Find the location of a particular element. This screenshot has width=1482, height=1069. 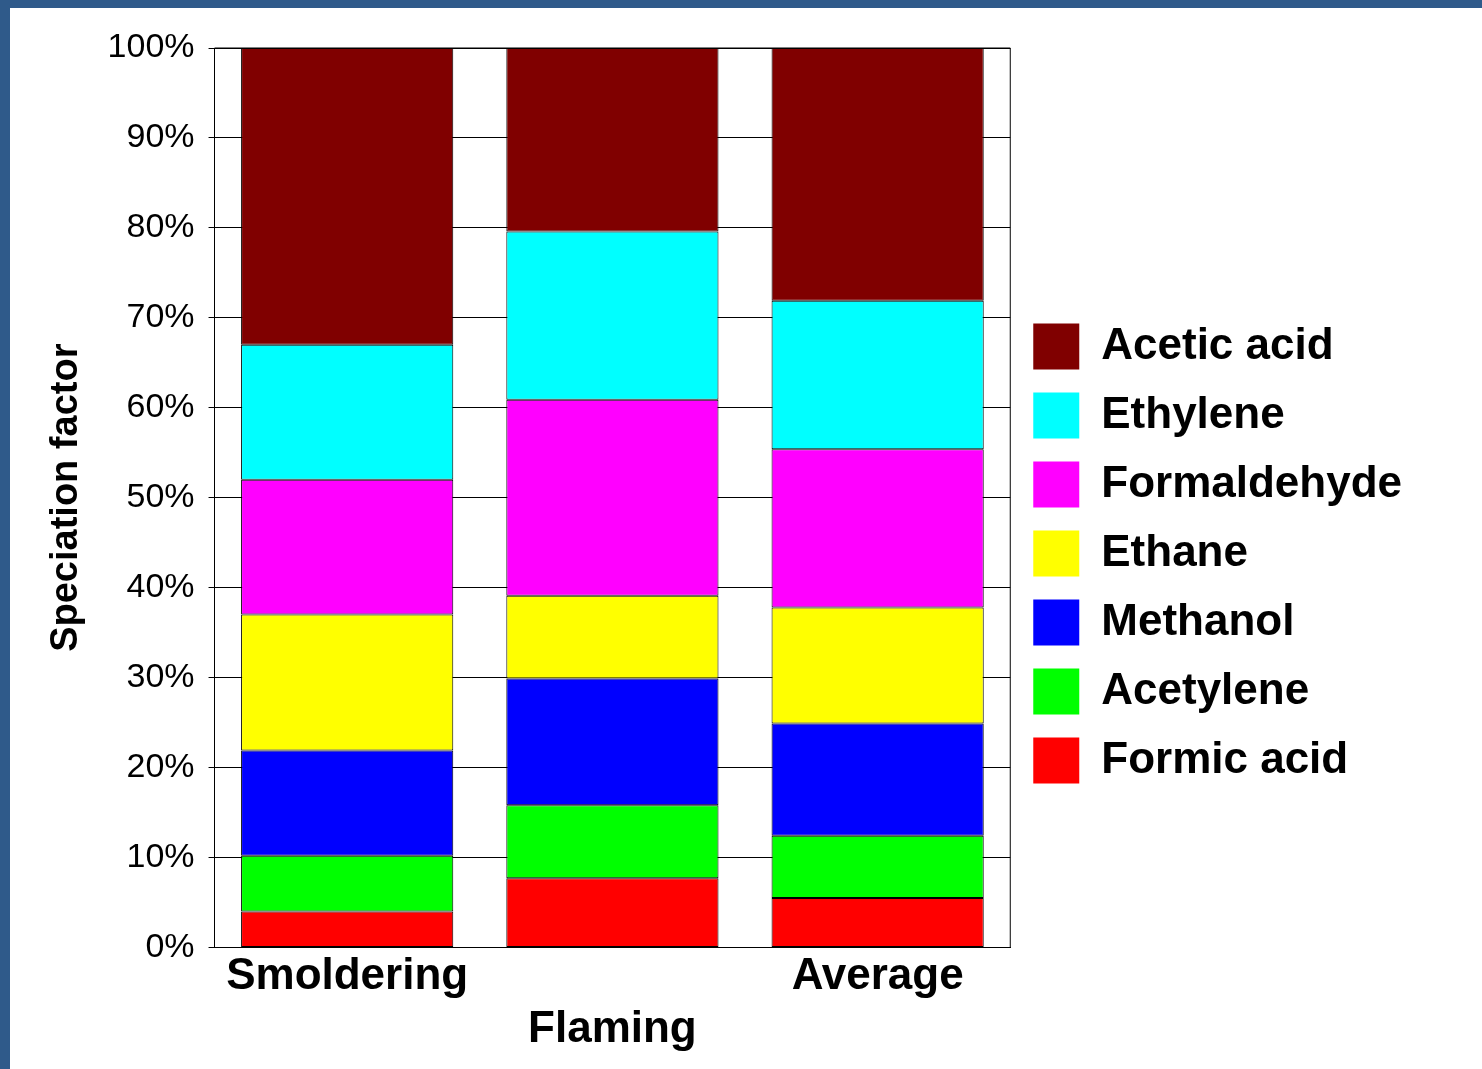

legend-label: Ethane is located at coordinates (1174, 550).